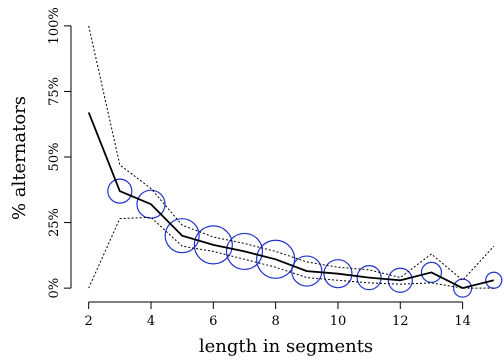  What do you see at coordinates (338, 321) in the screenshot?
I see `x-tick-label: 10` at bounding box center [338, 321].